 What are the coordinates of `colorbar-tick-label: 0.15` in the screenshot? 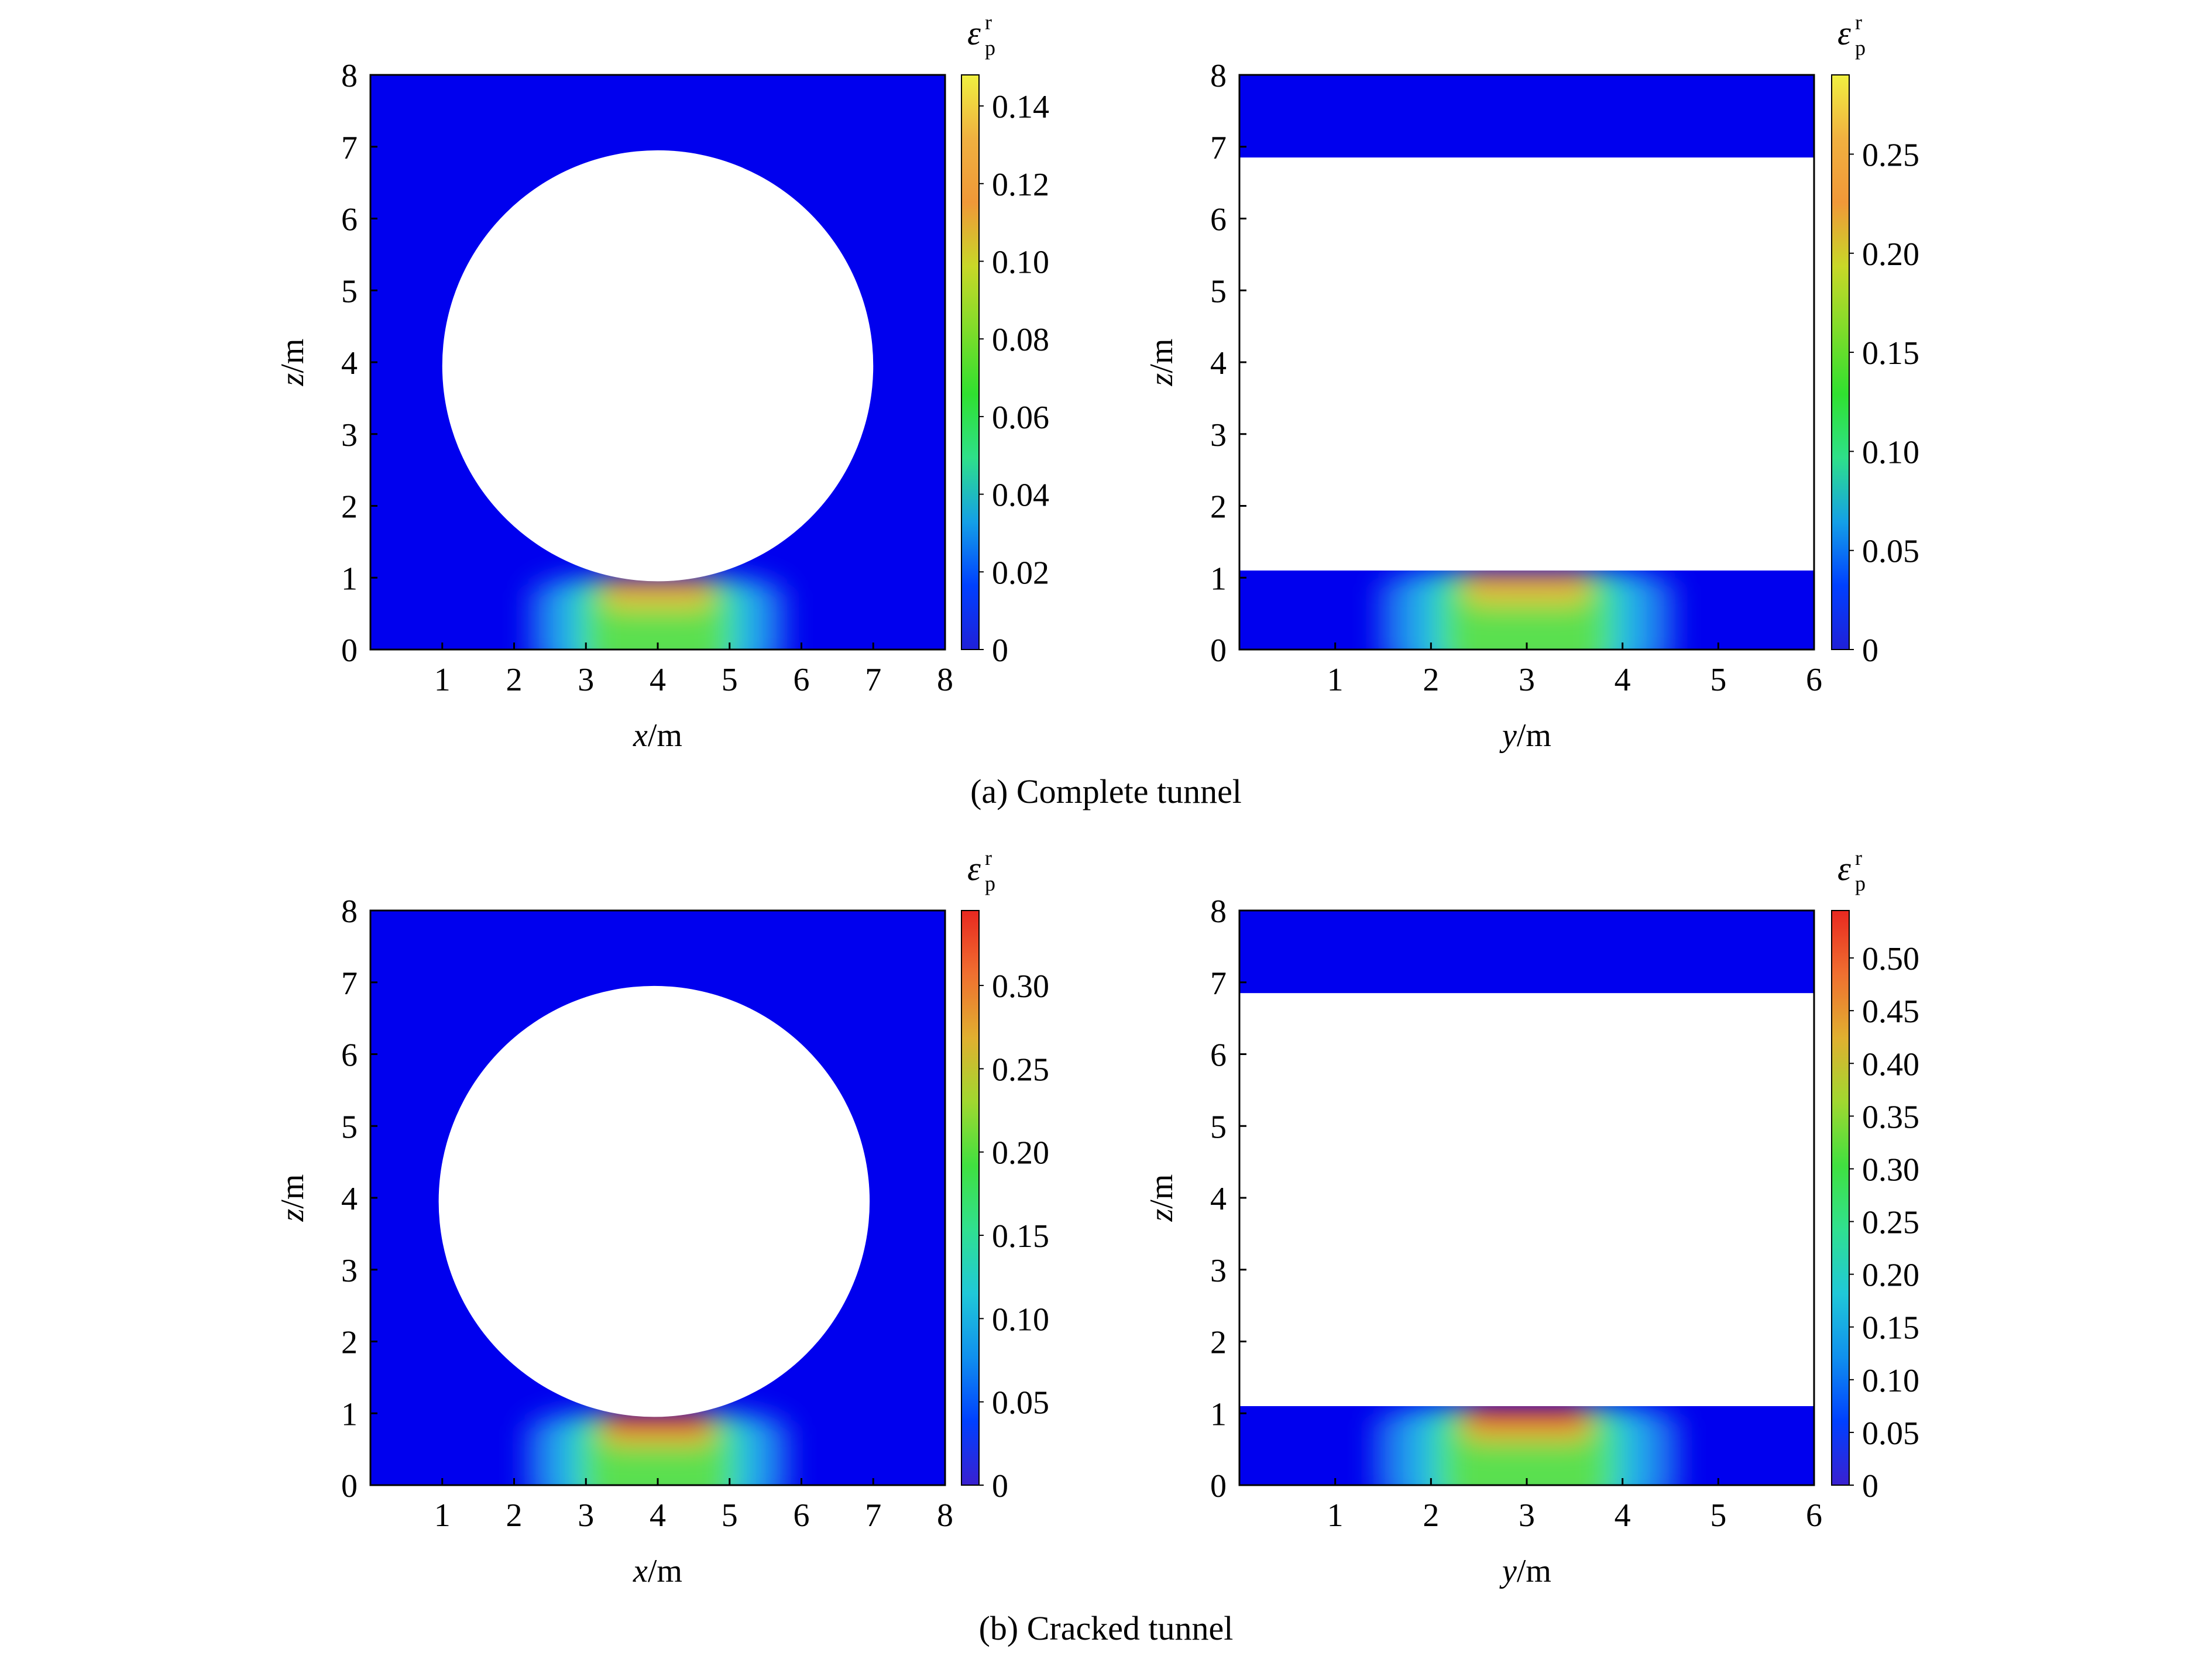 It's located at (1890, 1328).